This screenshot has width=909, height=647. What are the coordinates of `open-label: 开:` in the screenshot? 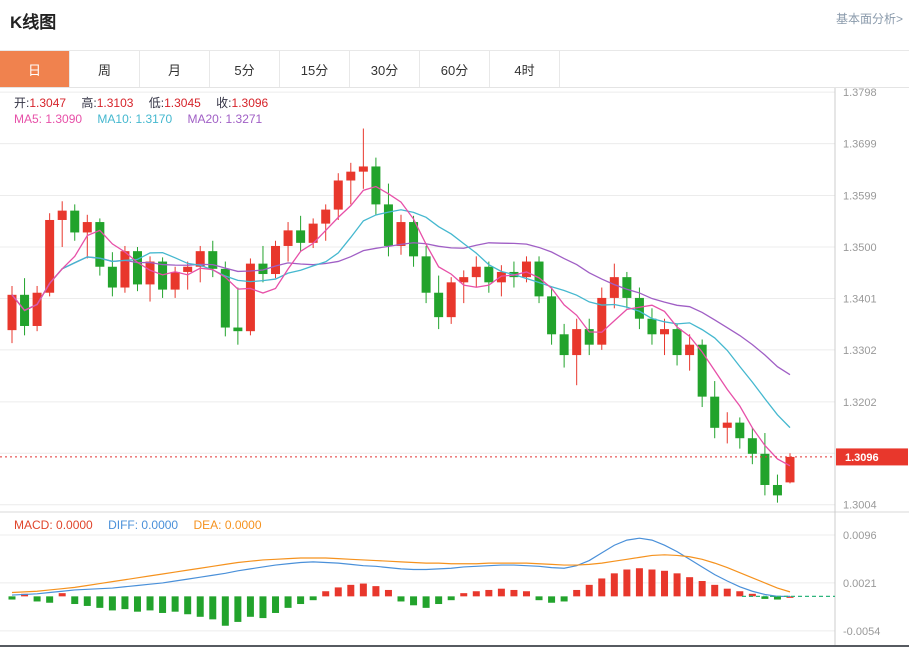 It's located at (22, 103).